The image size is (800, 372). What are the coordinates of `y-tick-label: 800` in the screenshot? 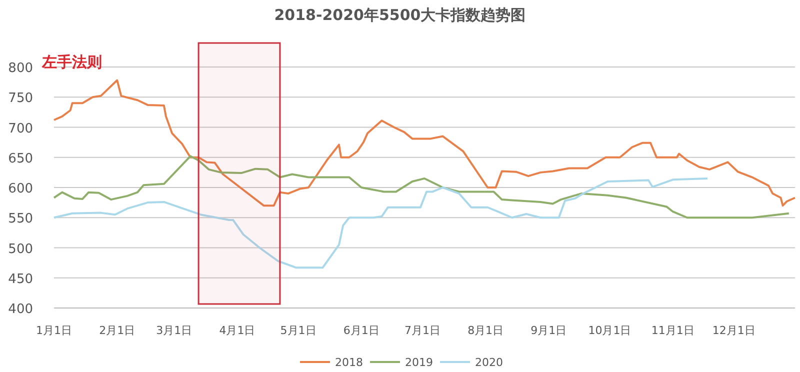 It's located at (20, 68).